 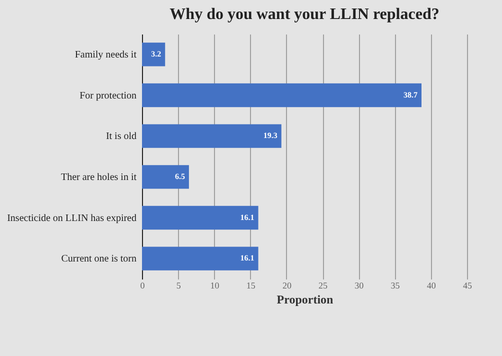 What do you see at coordinates (287, 285) in the screenshot?
I see `x-tick-label: 20` at bounding box center [287, 285].